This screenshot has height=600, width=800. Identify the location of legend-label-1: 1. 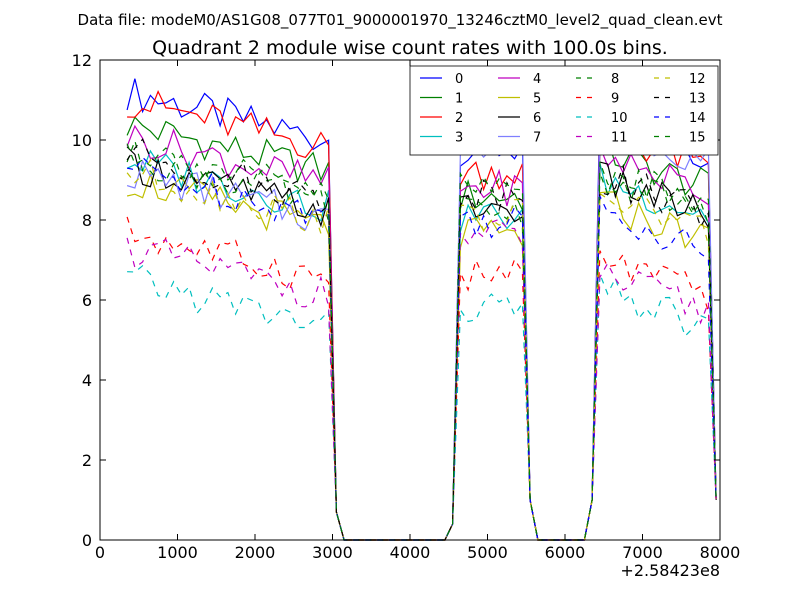
(459, 99).